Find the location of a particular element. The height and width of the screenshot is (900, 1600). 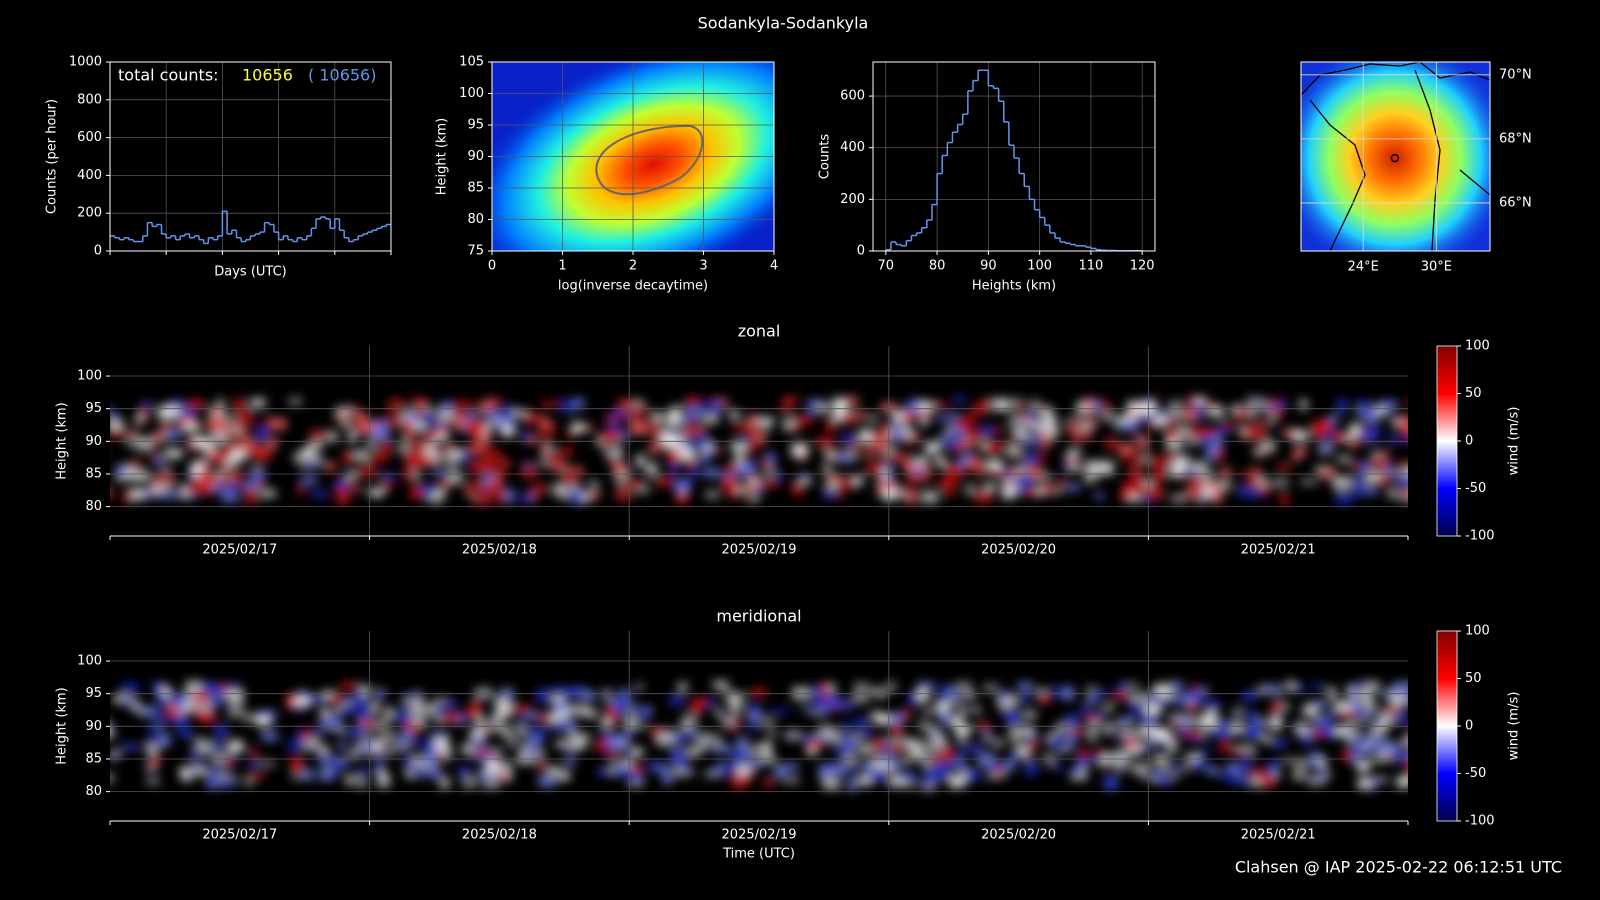

x-tick-label: 24°E is located at coordinates (1363, 267).